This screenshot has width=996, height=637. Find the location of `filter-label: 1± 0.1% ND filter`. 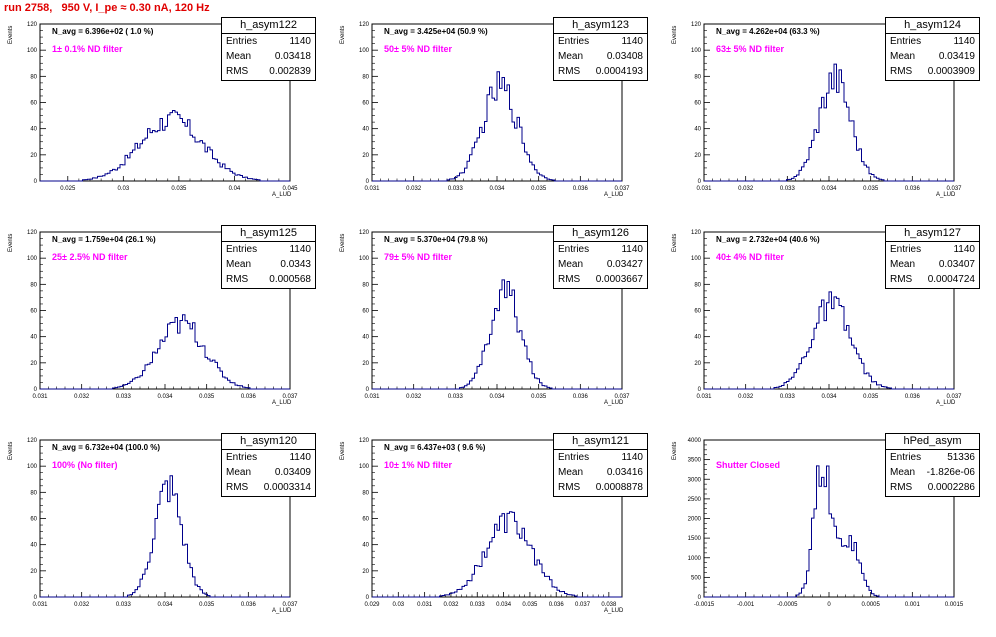

filter-label: 1± 0.1% ND filter is located at coordinates (87, 49).